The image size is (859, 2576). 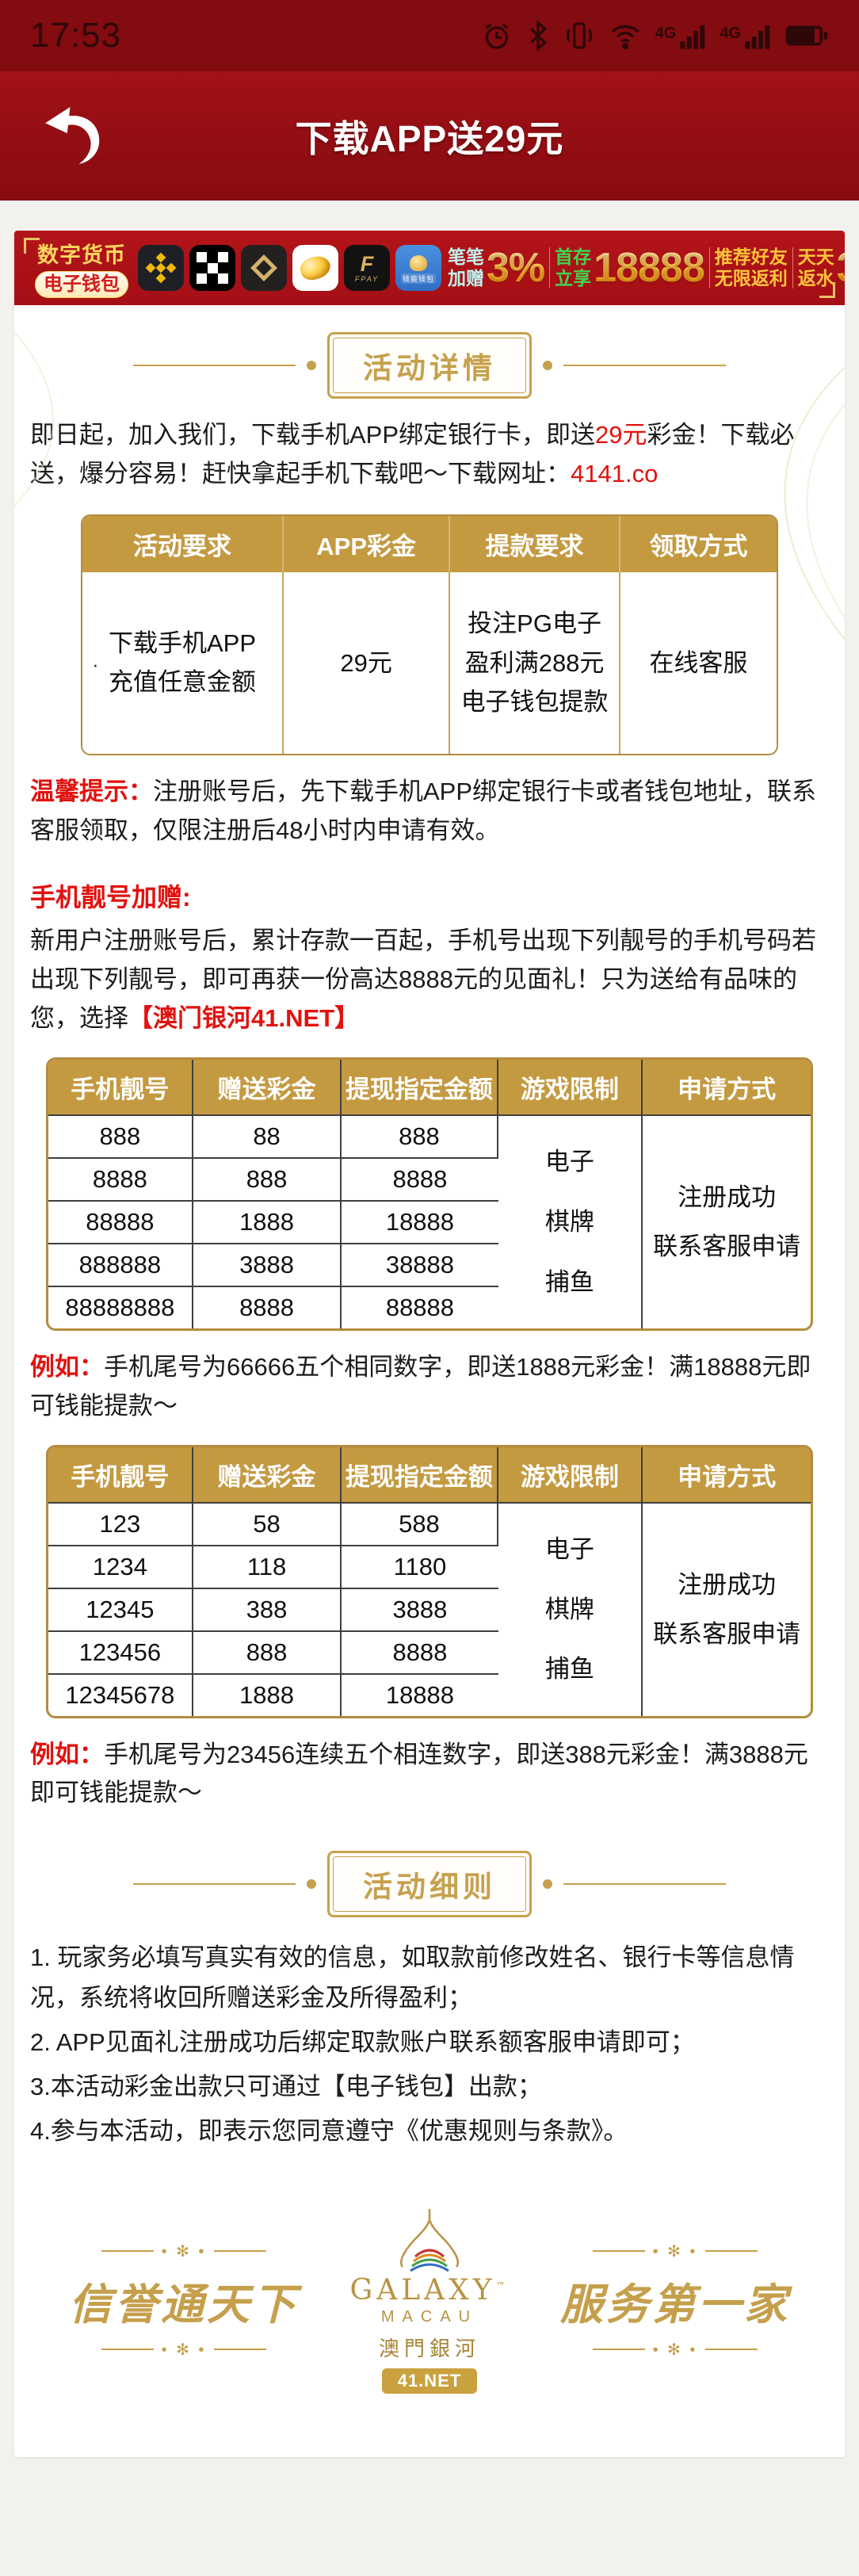 What do you see at coordinates (329, 2131) in the screenshot?
I see `rule-item: 4.参与本活动，即表示您同意遵守《优惠规则与条款》。` at bounding box center [329, 2131].